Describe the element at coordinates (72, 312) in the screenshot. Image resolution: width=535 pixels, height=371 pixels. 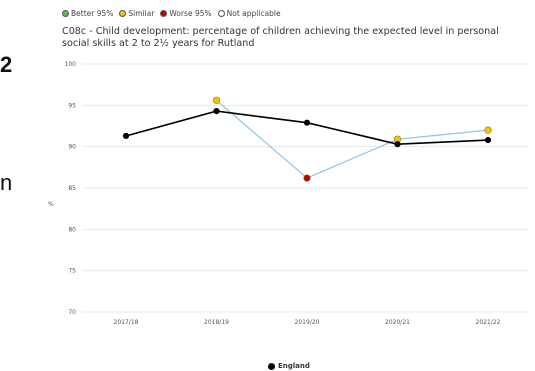
I see `y-tick-label: 70` at that location.